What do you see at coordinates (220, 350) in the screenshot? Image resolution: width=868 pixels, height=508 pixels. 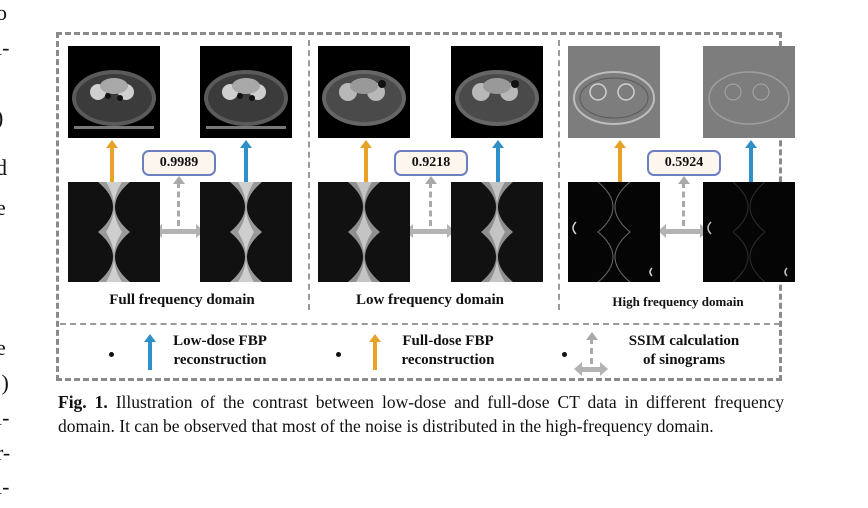 I see `legend-low-dose-label: Low-dose FBP reconstruction` at bounding box center [220, 350].